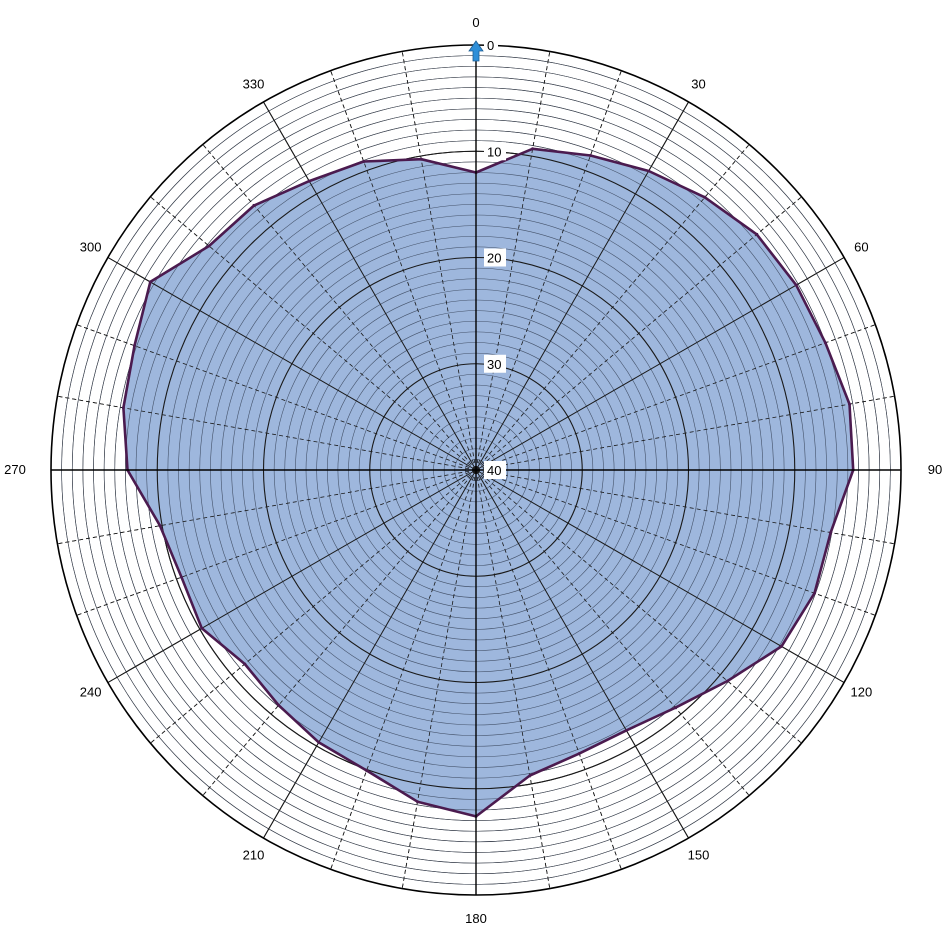 This screenshot has width=945, height=945. What do you see at coordinates (475, 22) in the screenshot?
I see `angle-tick-label: 0` at bounding box center [475, 22].